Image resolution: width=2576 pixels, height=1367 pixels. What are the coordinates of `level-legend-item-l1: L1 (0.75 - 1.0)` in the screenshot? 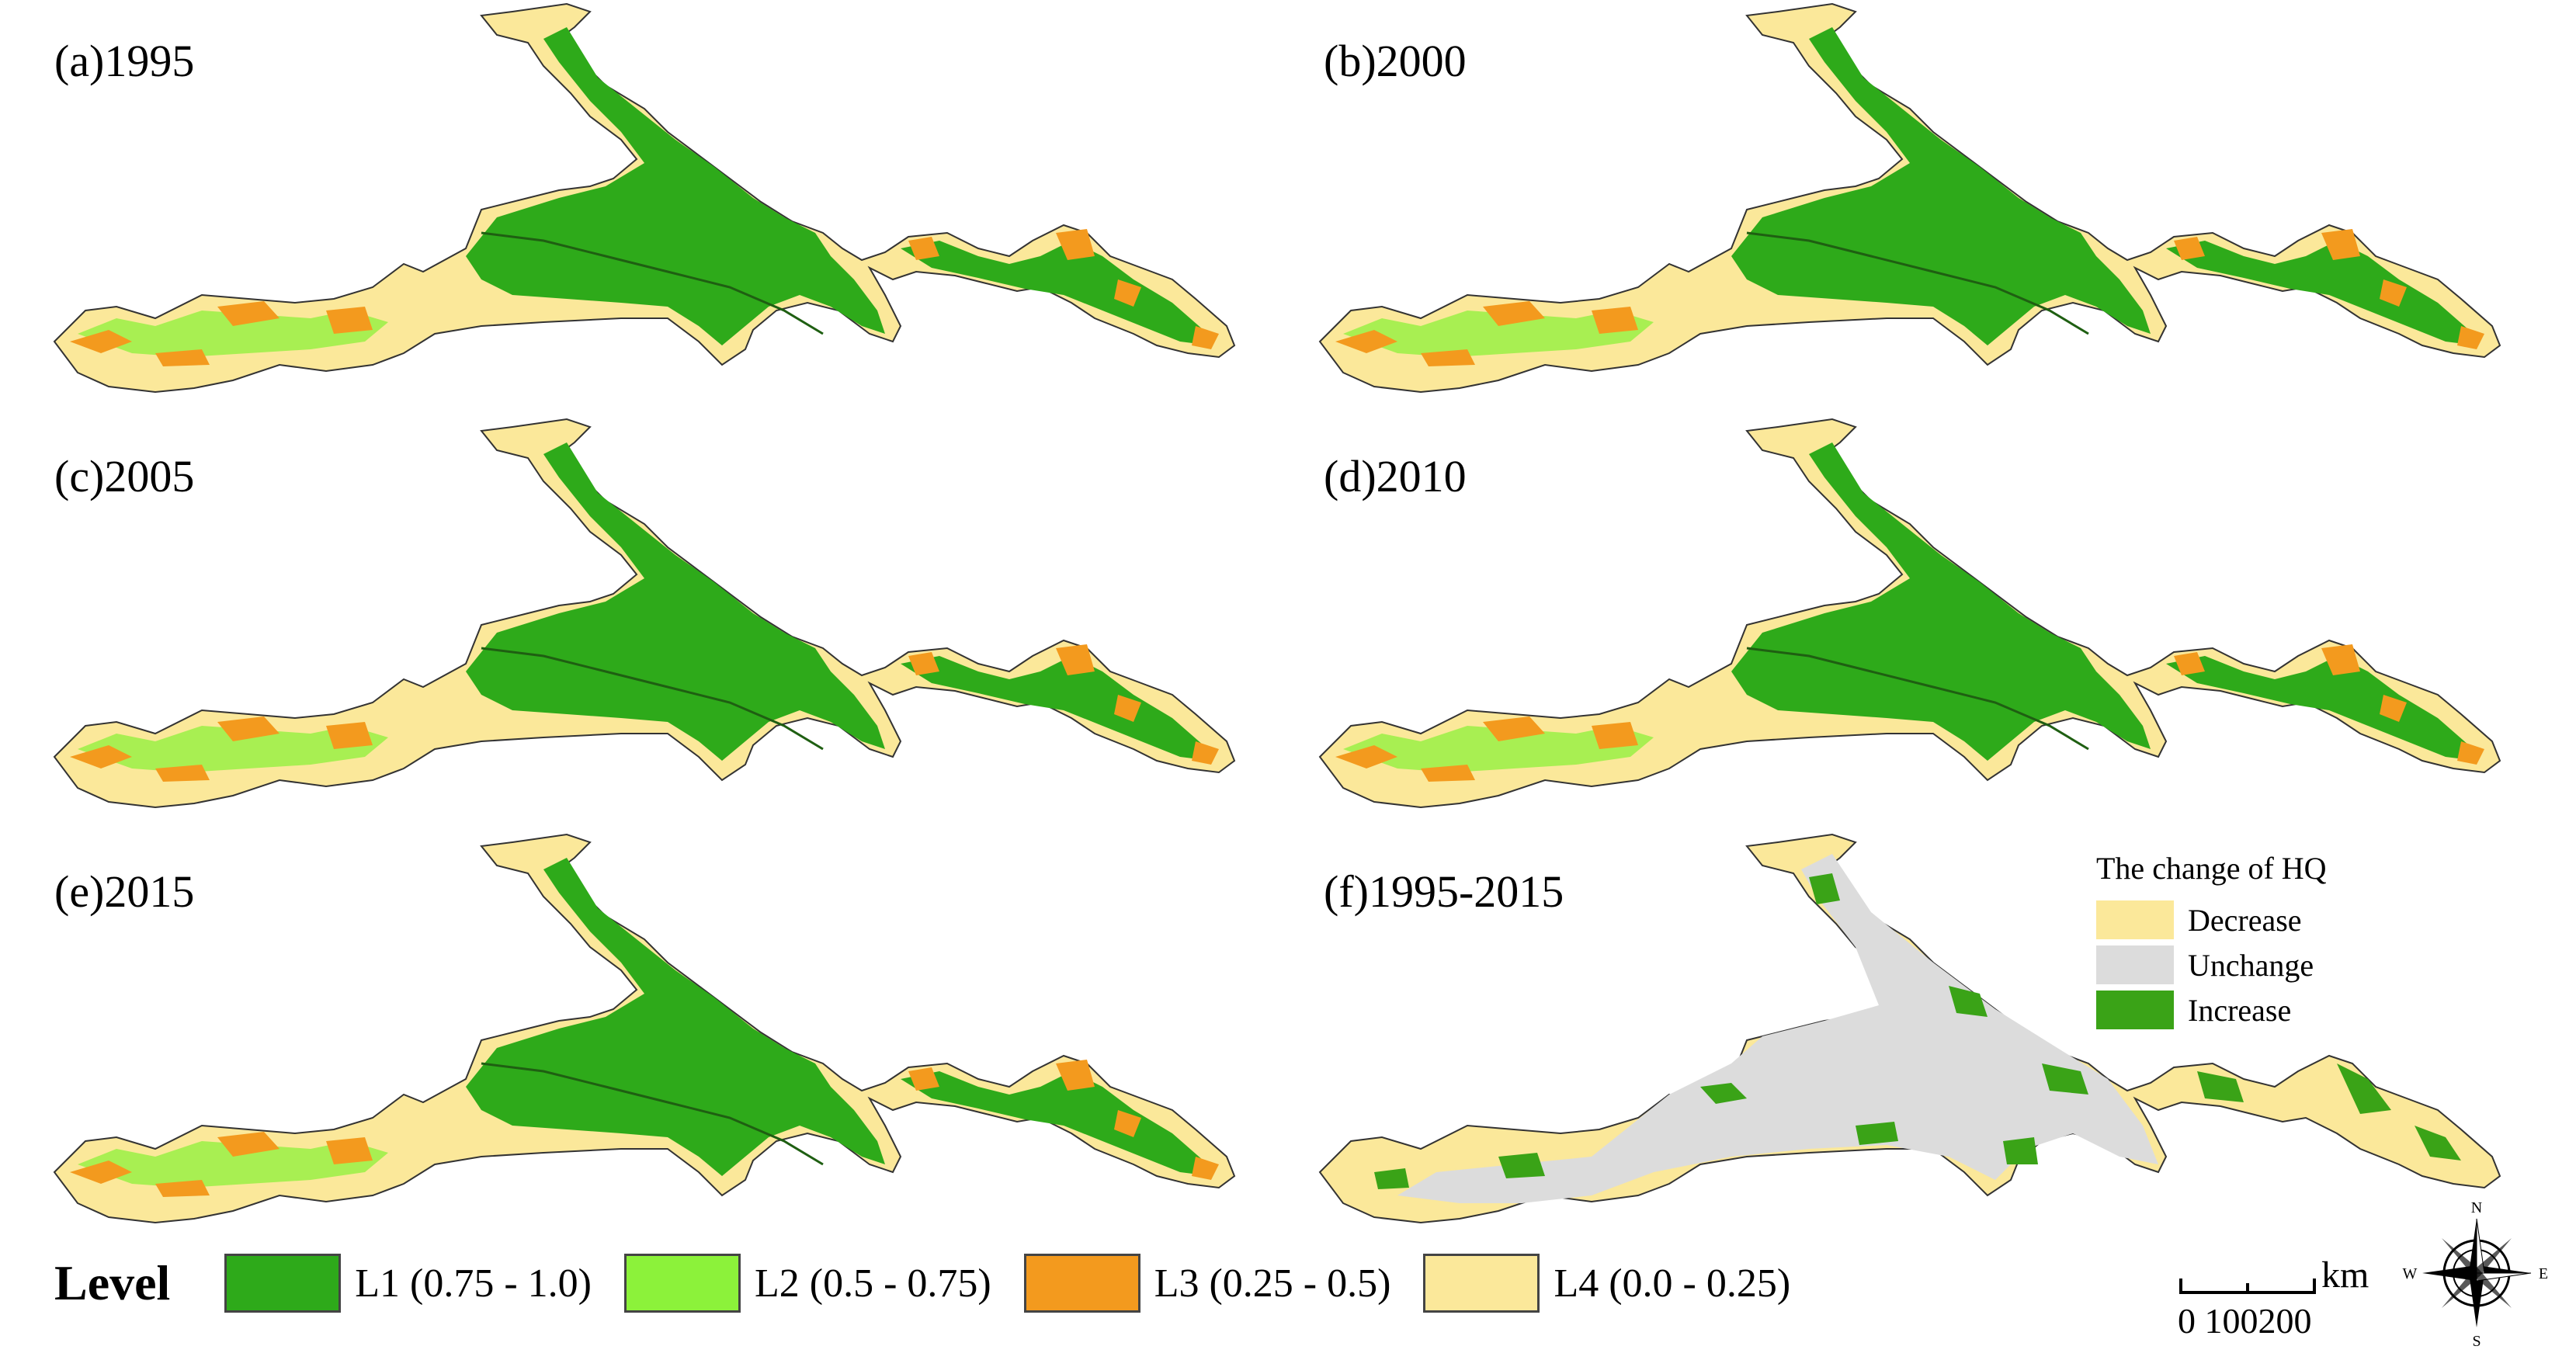 It's located at (408, 1283).